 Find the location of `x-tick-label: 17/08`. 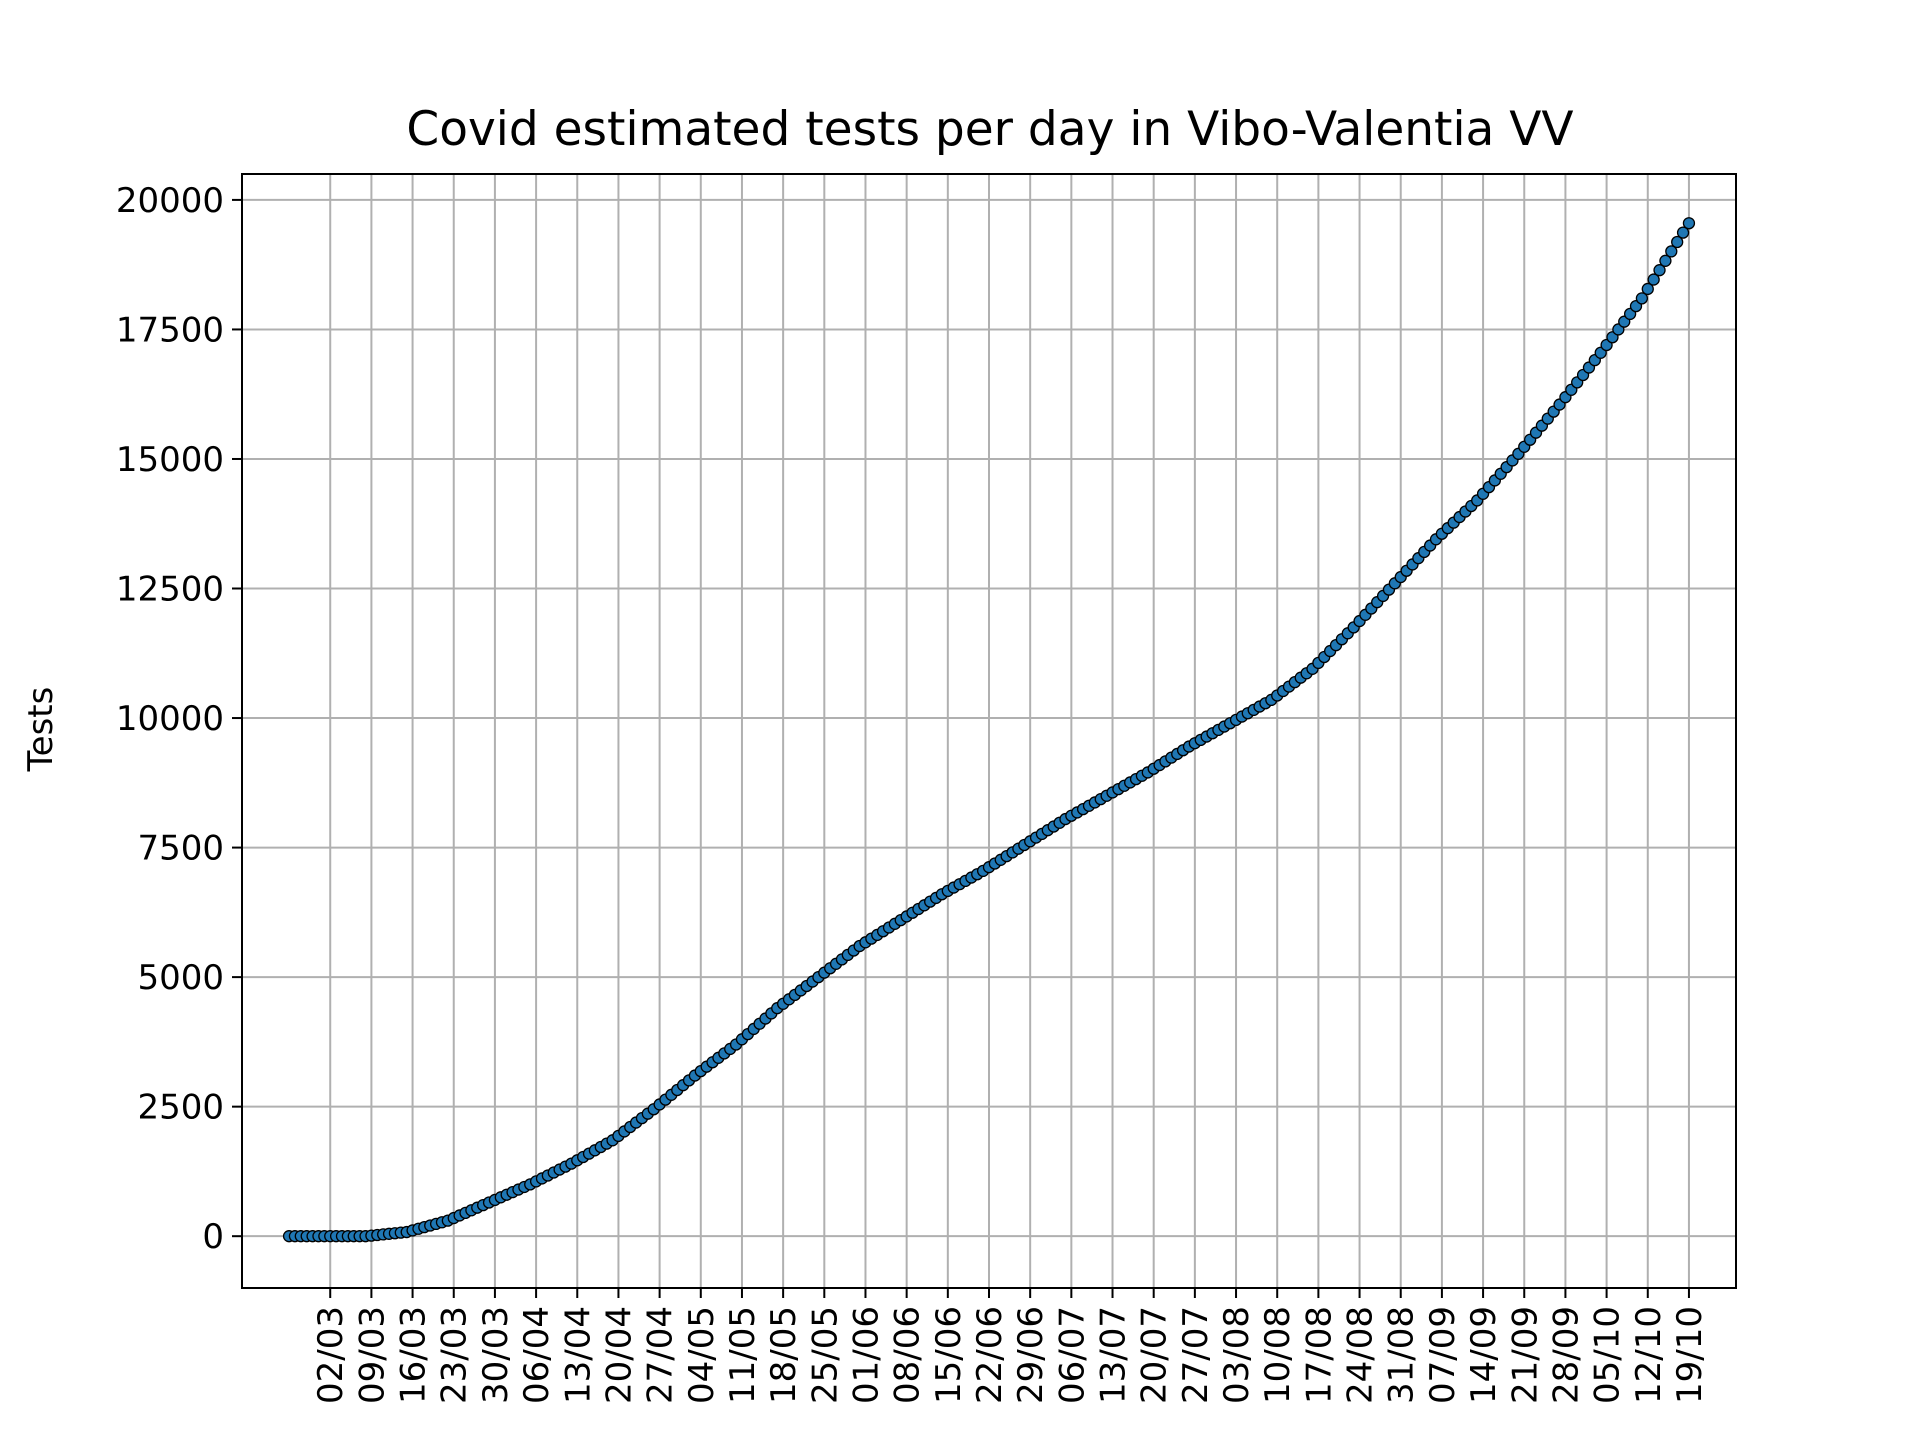

x-tick-label: 17/08 is located at coordinates (1319, 1355).